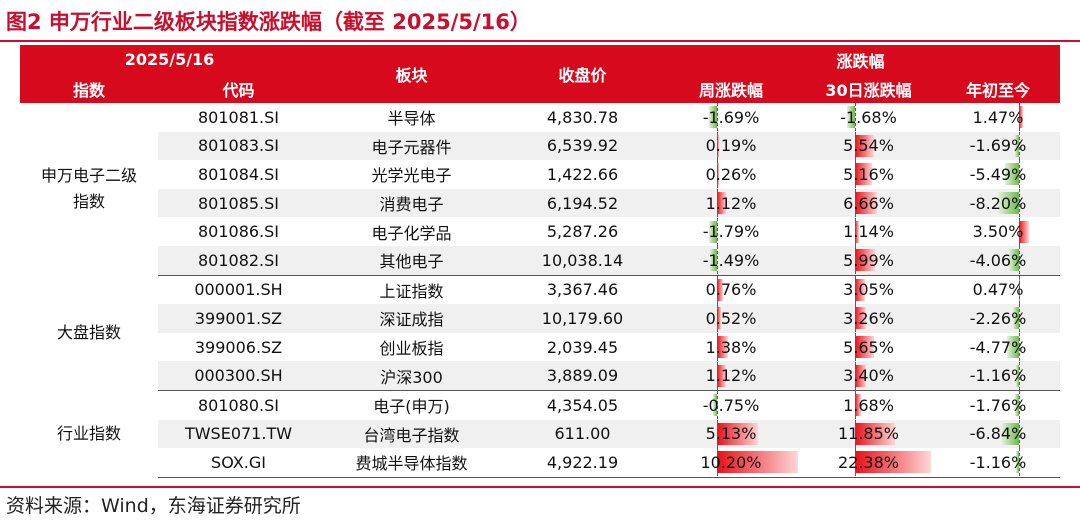  I want to click on sector-cell: 消费电子, so click(411, 203).